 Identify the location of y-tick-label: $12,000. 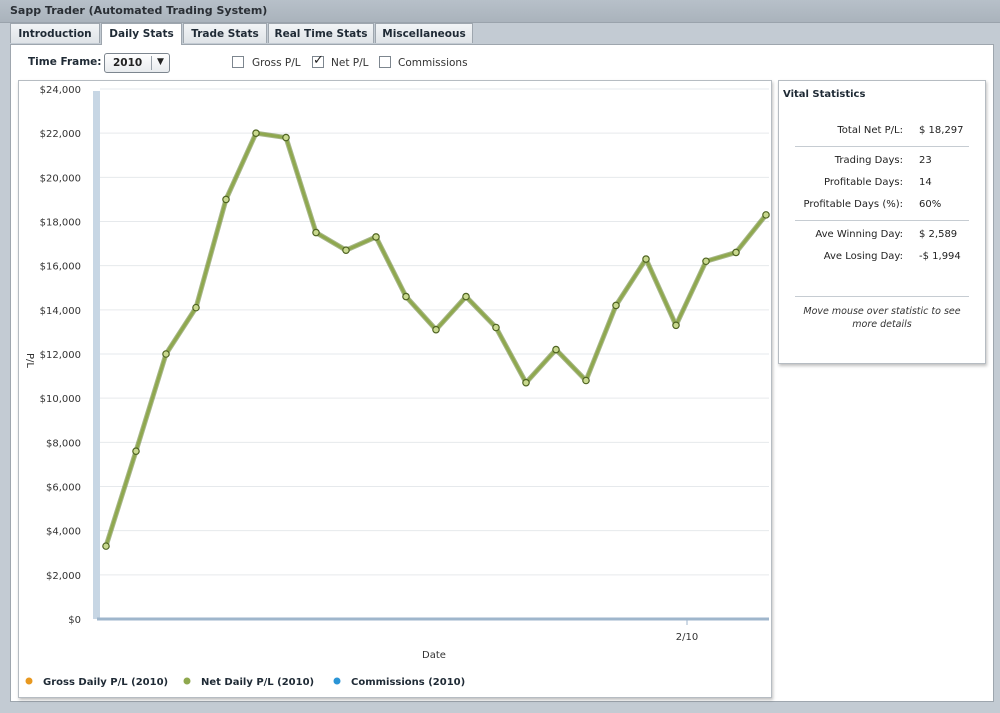
(60, 355).